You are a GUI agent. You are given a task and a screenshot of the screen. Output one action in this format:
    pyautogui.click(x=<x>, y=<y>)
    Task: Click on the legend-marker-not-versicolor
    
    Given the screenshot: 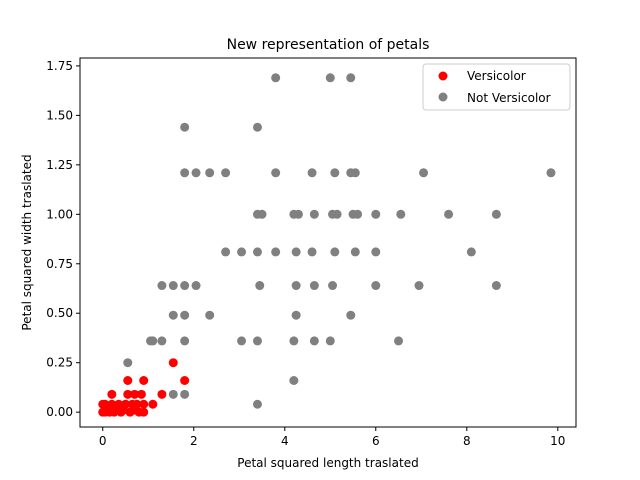 What is the action you would take?
    pyautogui.click(x=443, y=97)
    